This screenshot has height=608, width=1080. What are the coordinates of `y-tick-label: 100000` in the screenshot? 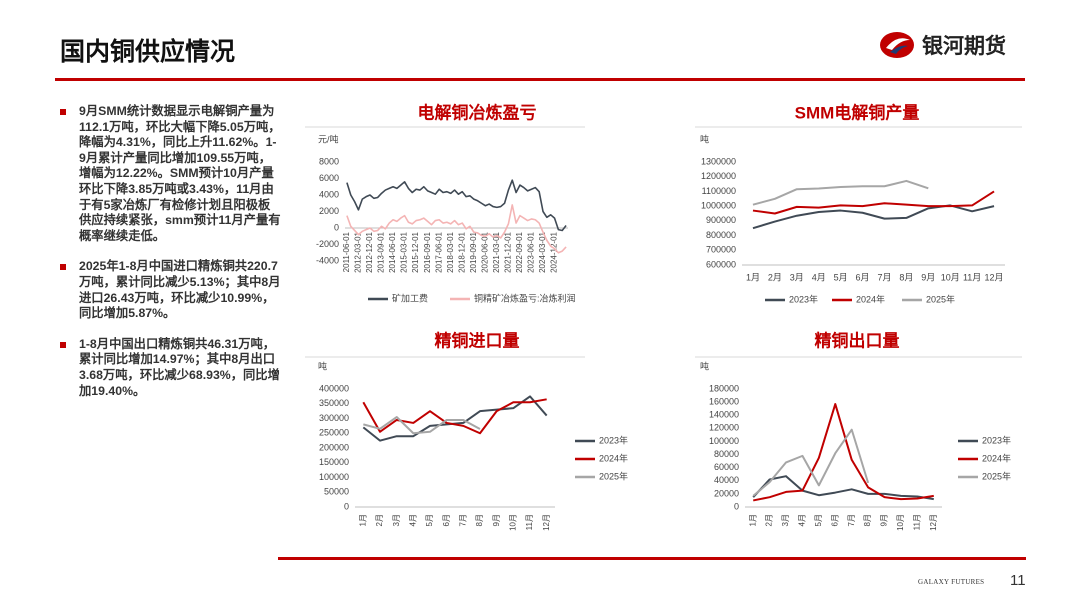 It's located at (334, 477).